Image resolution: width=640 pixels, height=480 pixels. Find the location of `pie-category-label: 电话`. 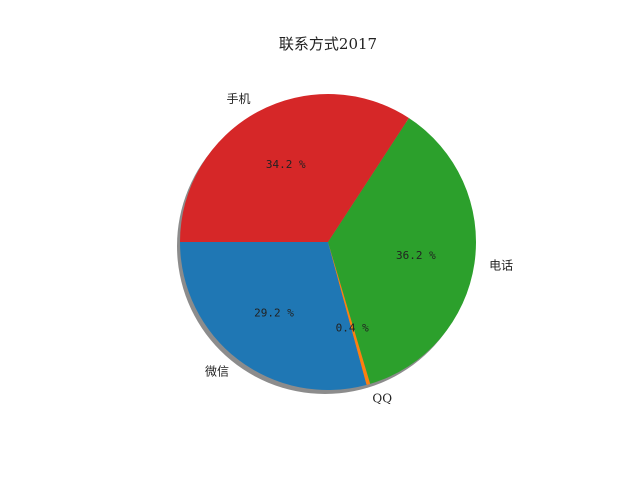

pie-category-label: 电话 is located at coordinates (501, 265).